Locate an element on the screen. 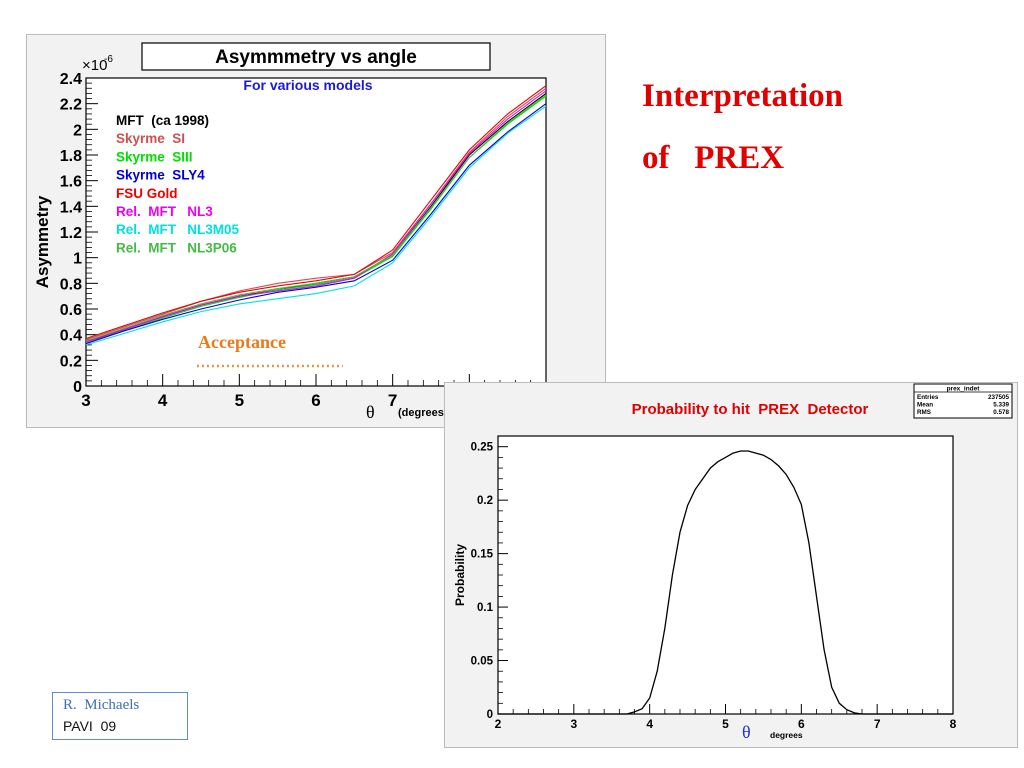  heading-line-1: Interpretation is located at coordinates (743, 96).